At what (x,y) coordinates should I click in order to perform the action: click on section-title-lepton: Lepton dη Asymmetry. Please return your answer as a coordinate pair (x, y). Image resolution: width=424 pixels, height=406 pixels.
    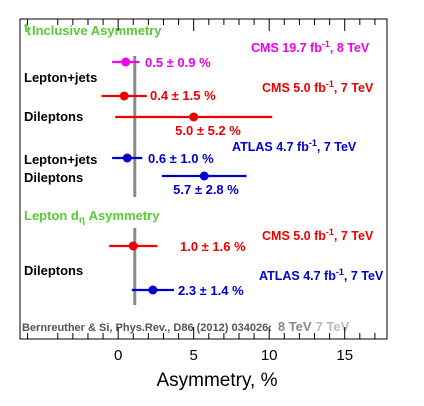
    Looking at the image, I should click on (92, 217).